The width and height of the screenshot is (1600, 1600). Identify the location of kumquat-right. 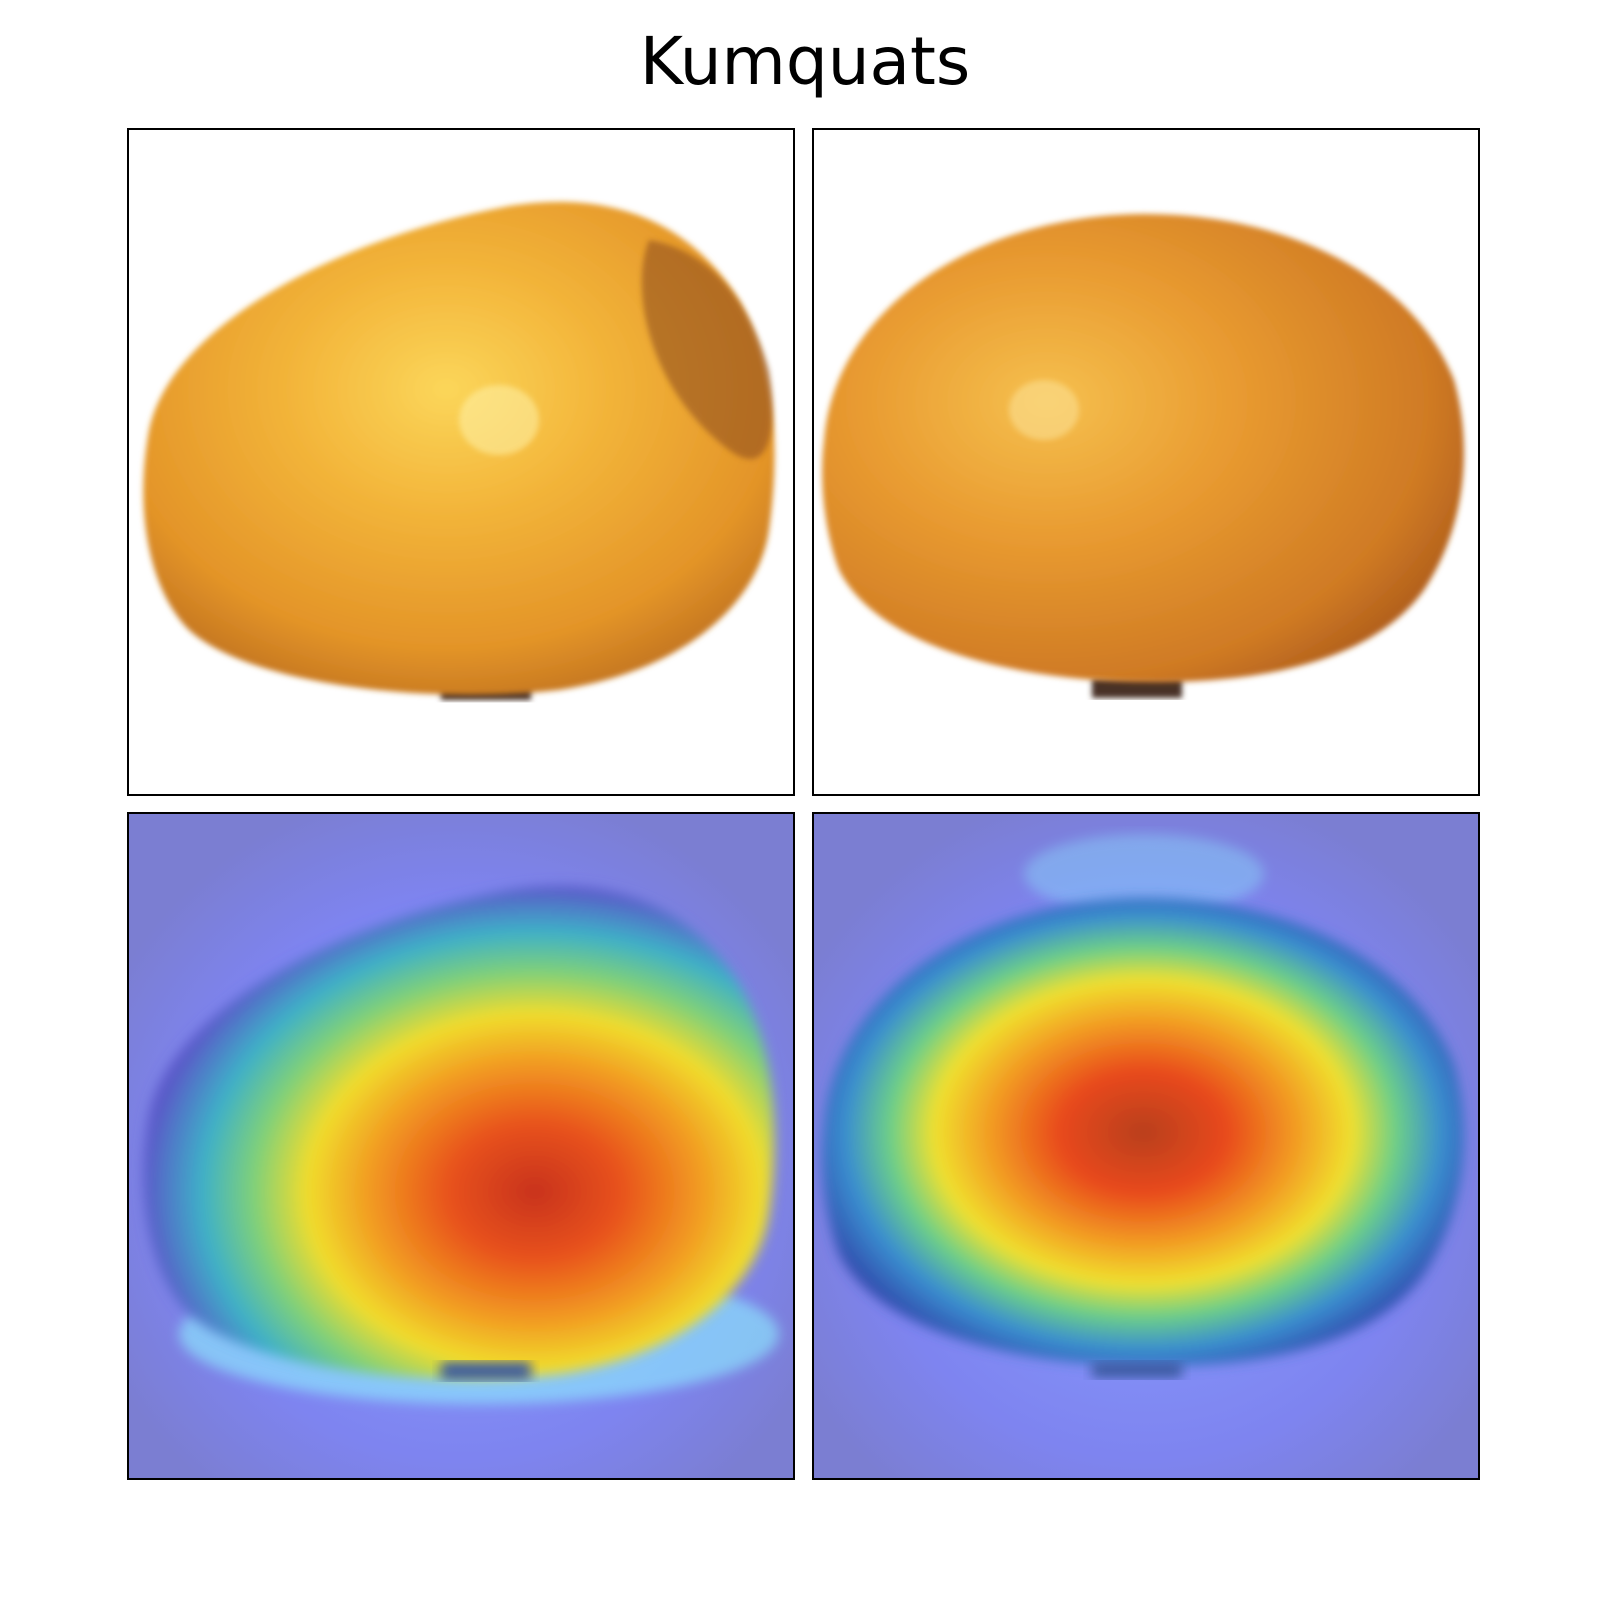
(1143, 448).